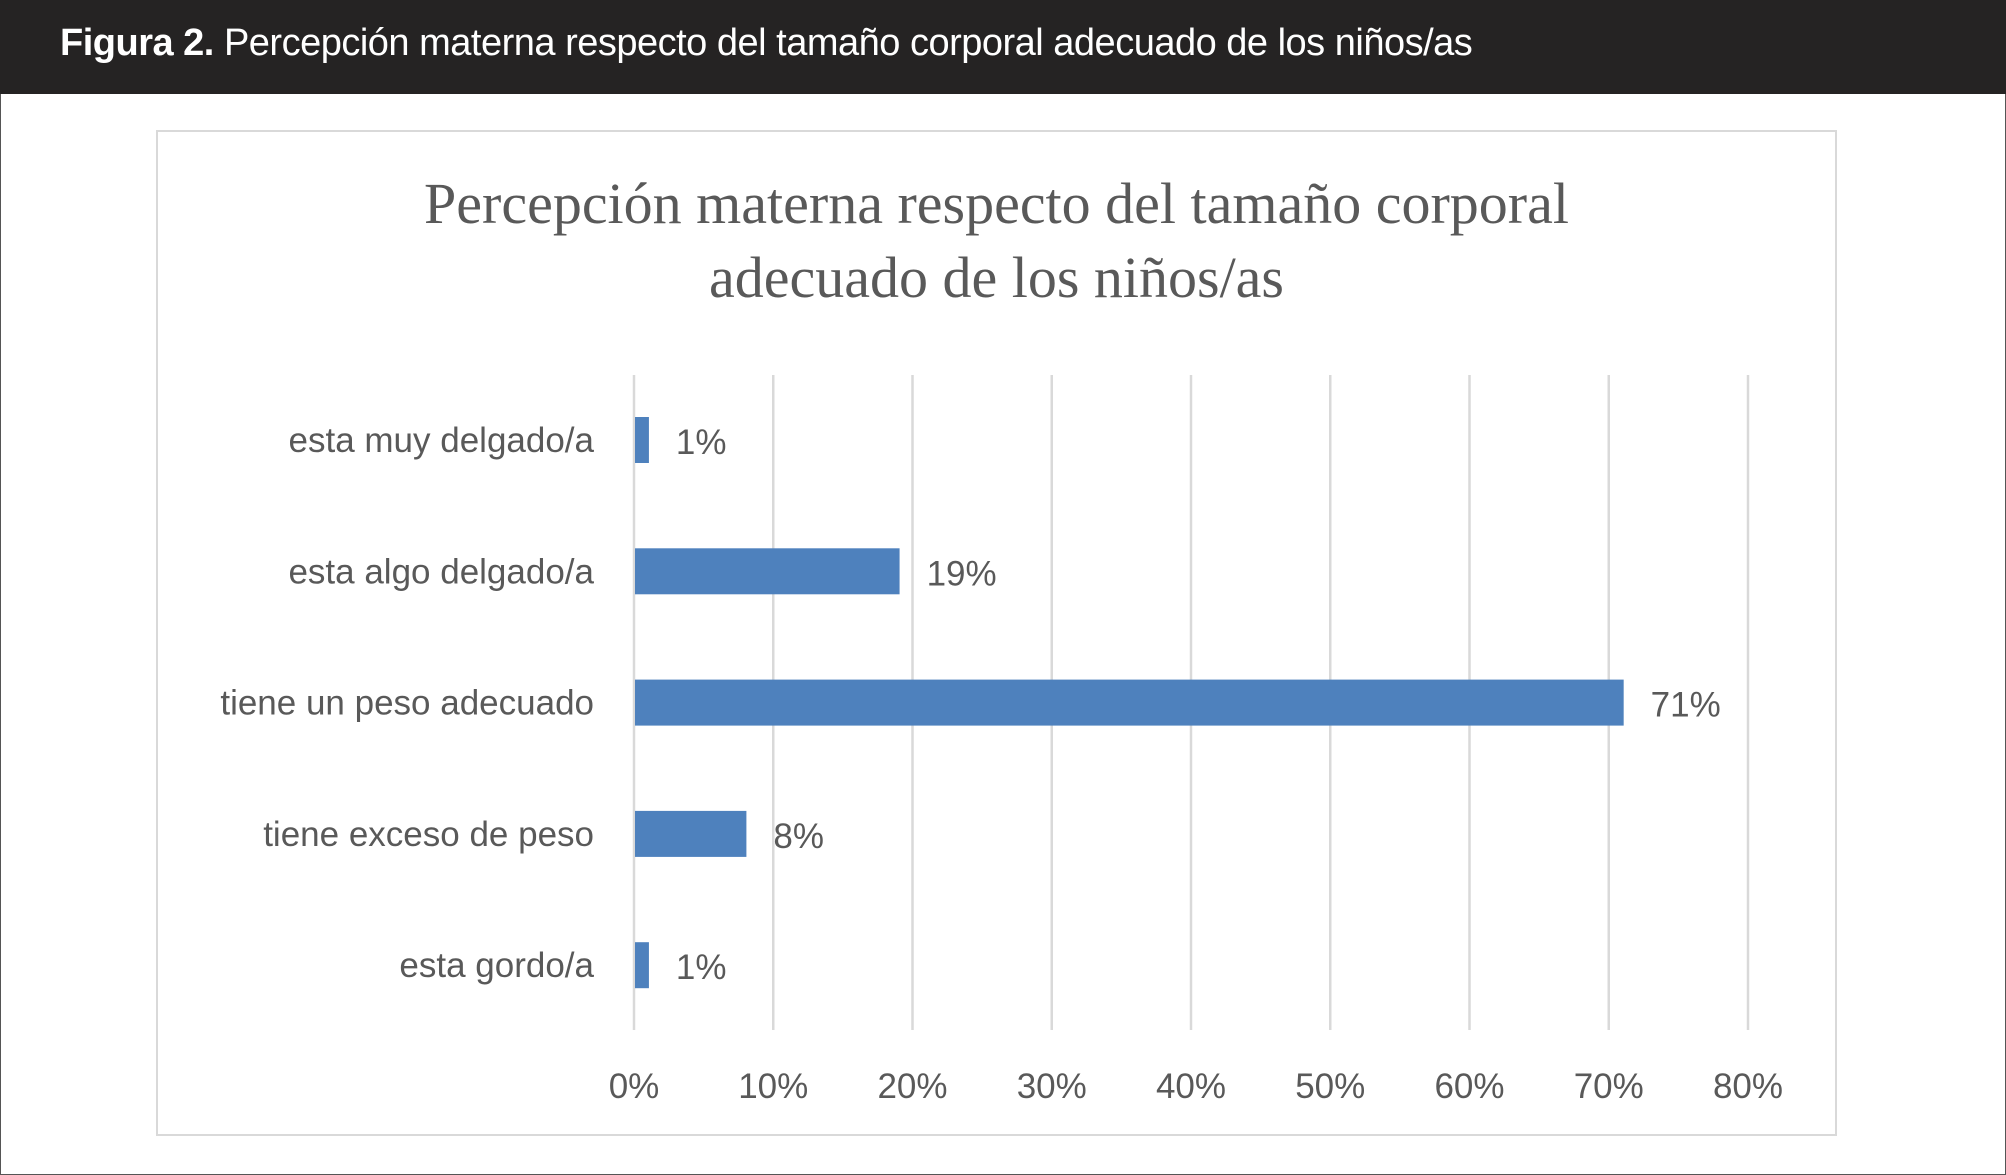 Image resolution: width=2006 pixels, height=1175 pixels. Describe the element at coordinates (634, 1086) in the screenshot. I see `x-tick-label: 0%` at that location.